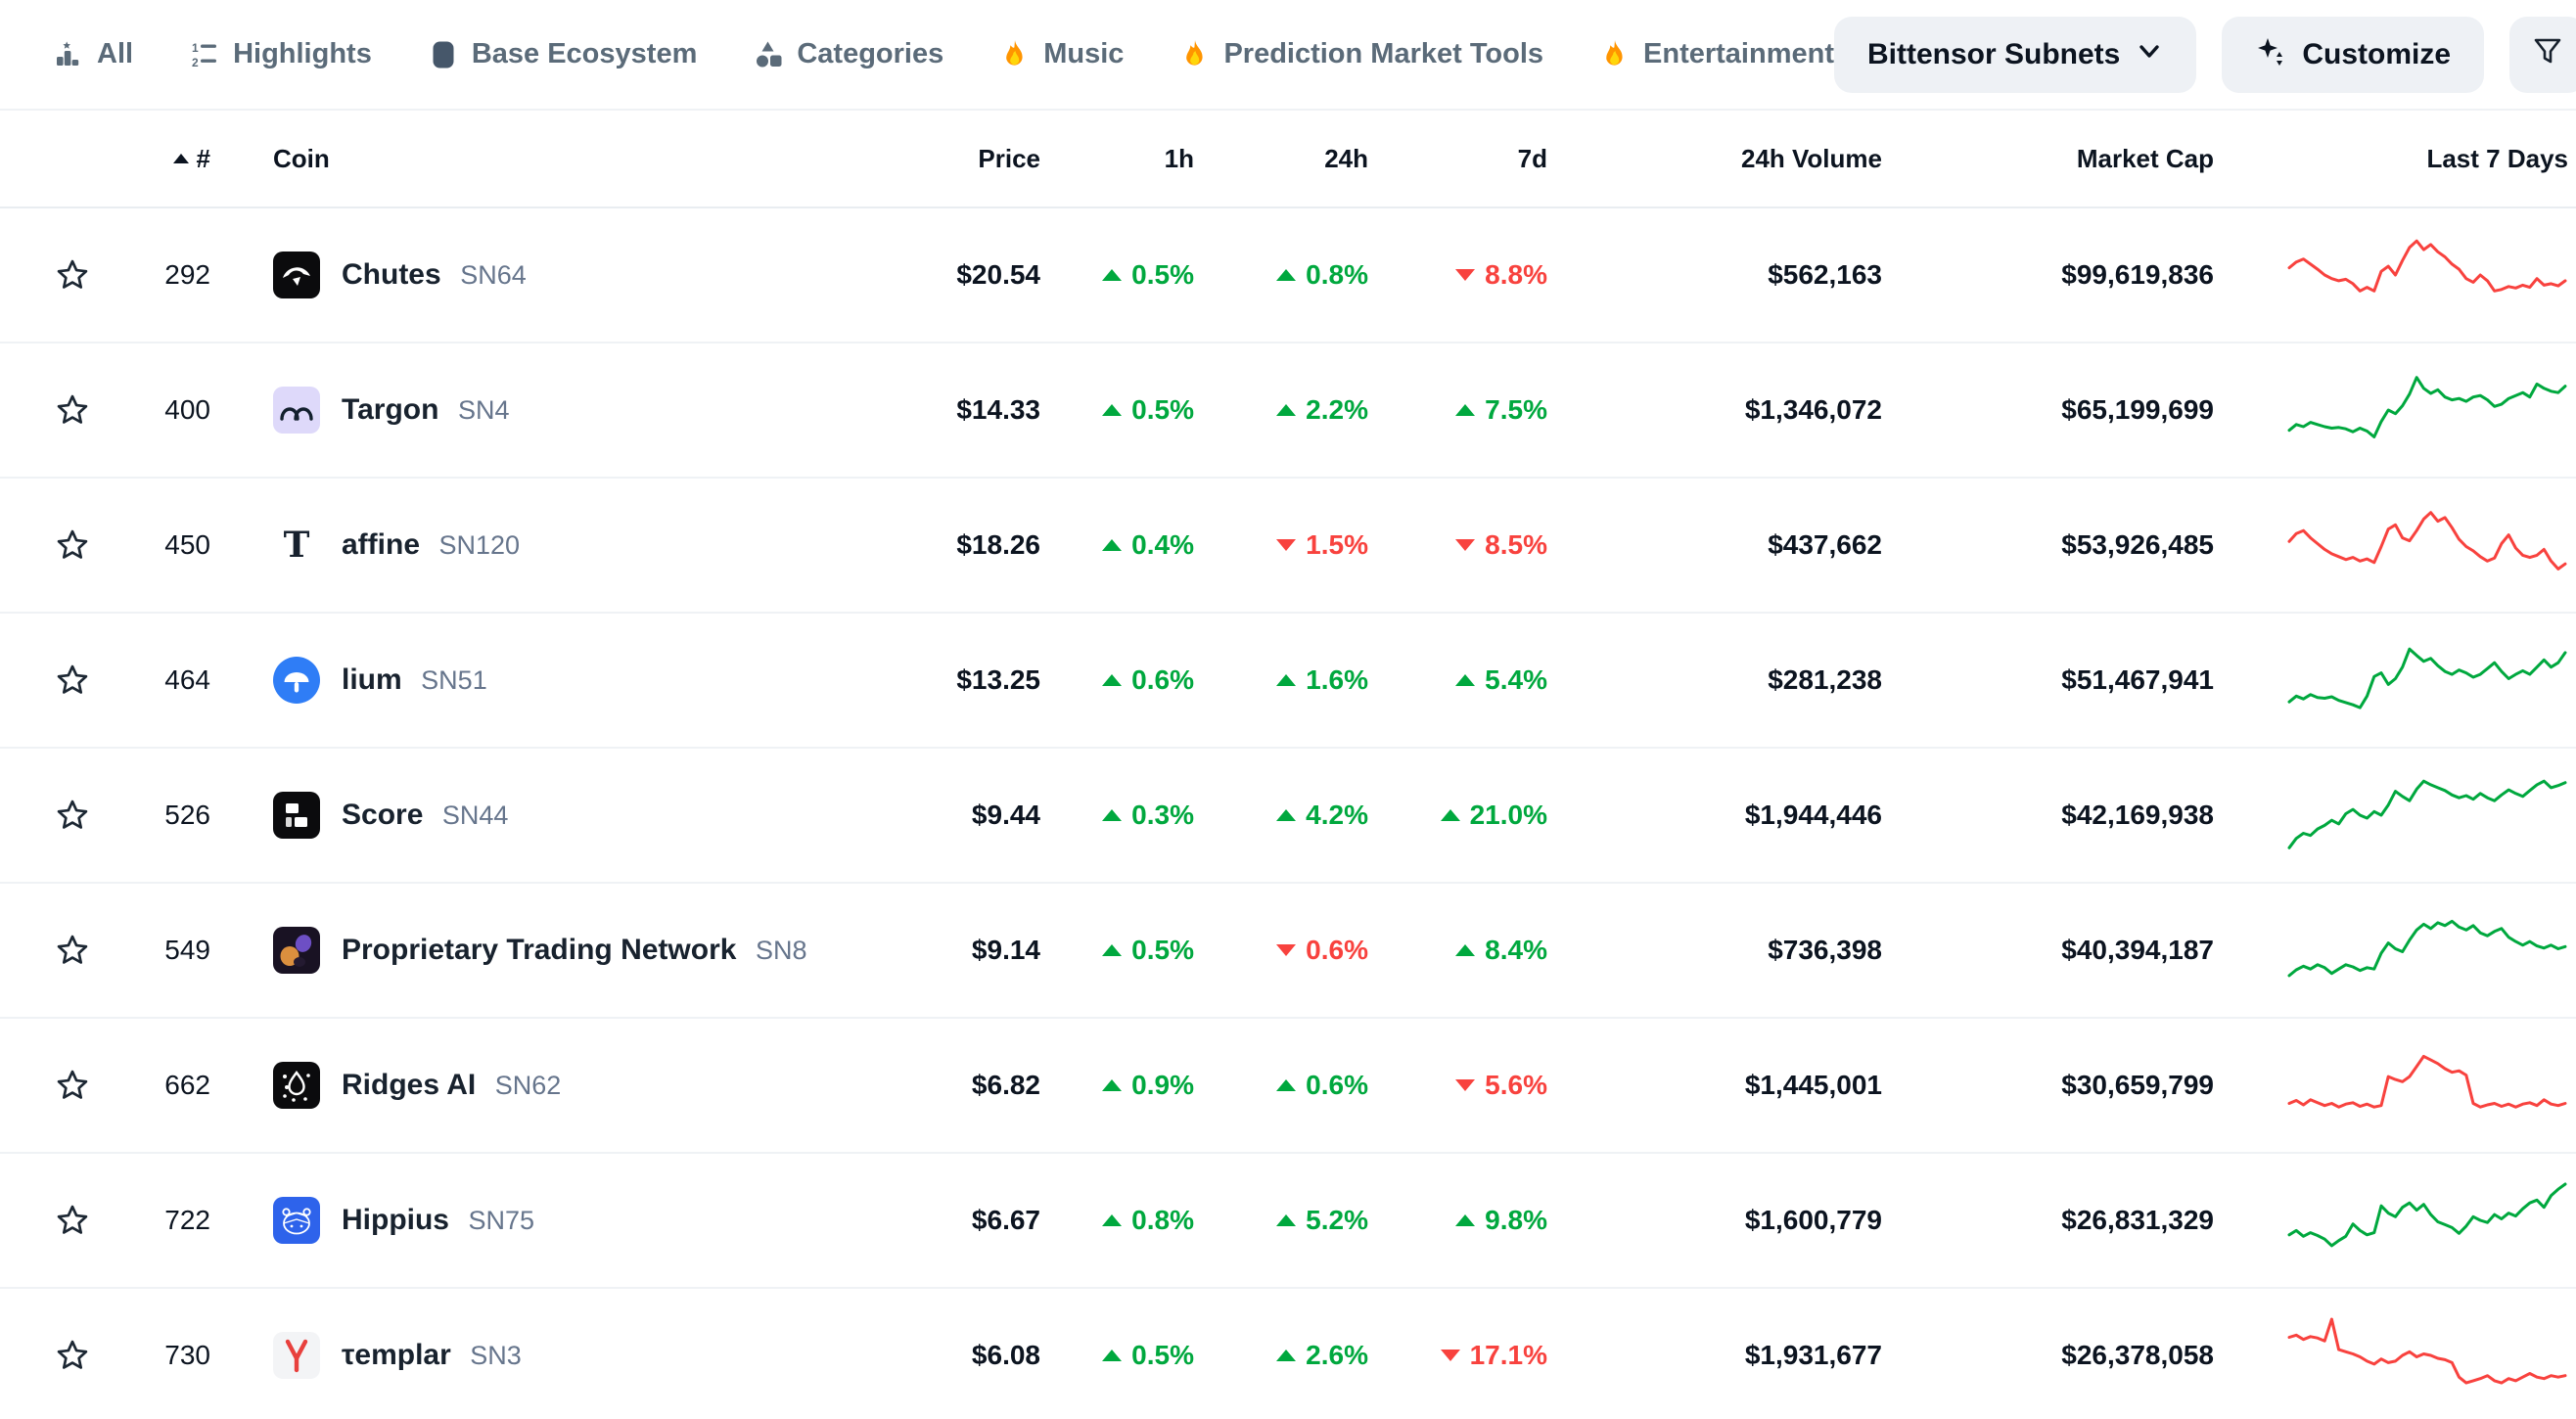 This screenshot has width=2576, height=1419. I want to click on subnet-dropdown: Bittensor Subnets, so click(2015, 55).